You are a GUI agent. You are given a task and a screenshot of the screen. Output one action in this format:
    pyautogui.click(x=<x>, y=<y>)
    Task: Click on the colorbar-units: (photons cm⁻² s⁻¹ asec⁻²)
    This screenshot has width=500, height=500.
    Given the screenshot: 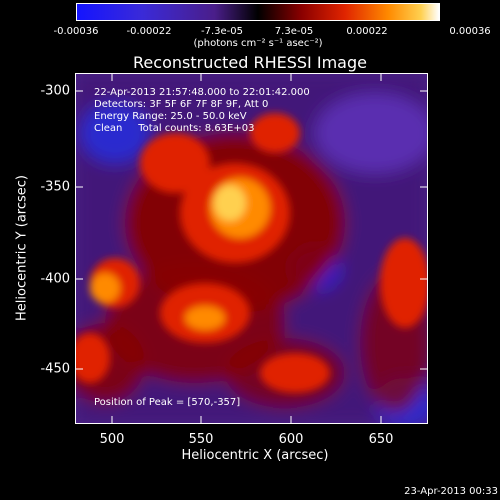 What is the action you would take?
    pyautogui.click(x=258, y=43)
    